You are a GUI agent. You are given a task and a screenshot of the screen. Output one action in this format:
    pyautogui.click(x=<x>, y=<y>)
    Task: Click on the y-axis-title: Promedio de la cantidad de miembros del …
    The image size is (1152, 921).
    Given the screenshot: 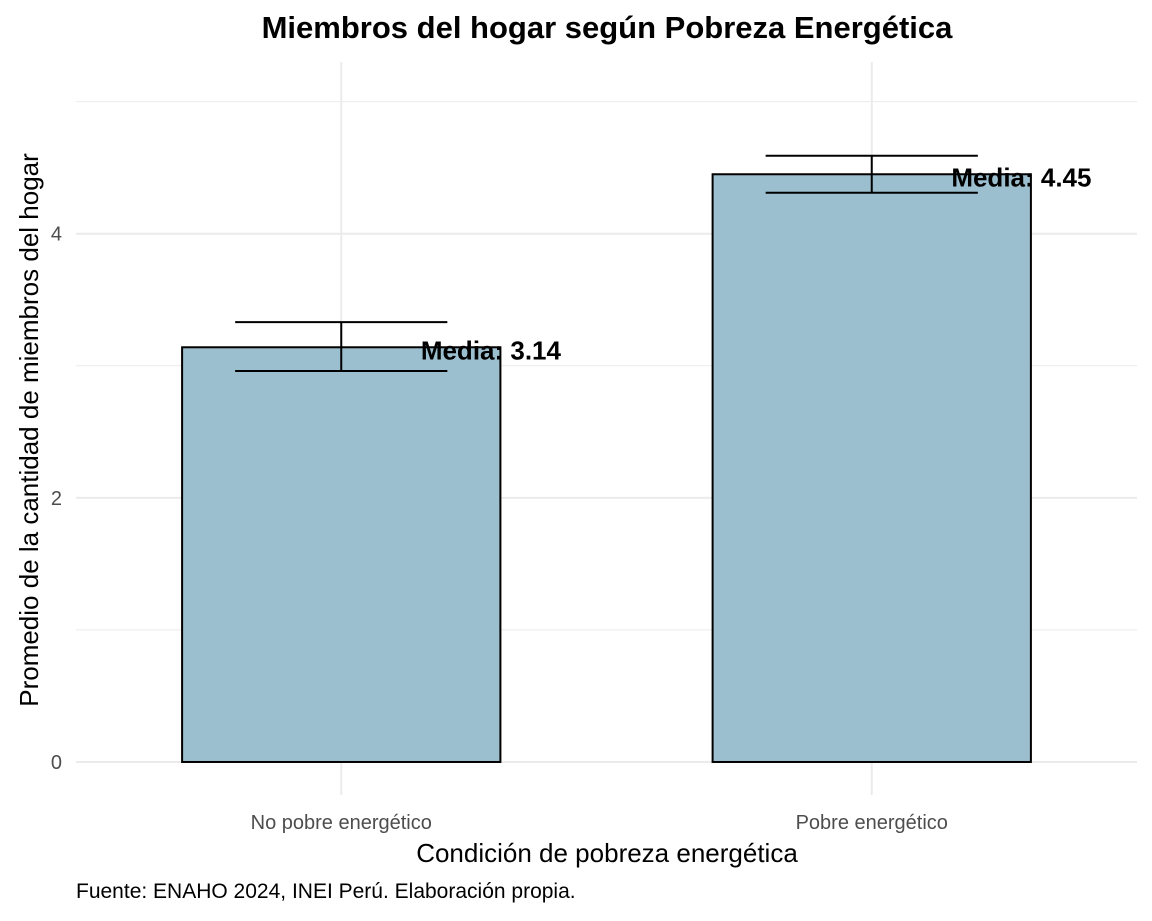 What is the action you would take?
    pyautogui.click(x=29, y=430)
    